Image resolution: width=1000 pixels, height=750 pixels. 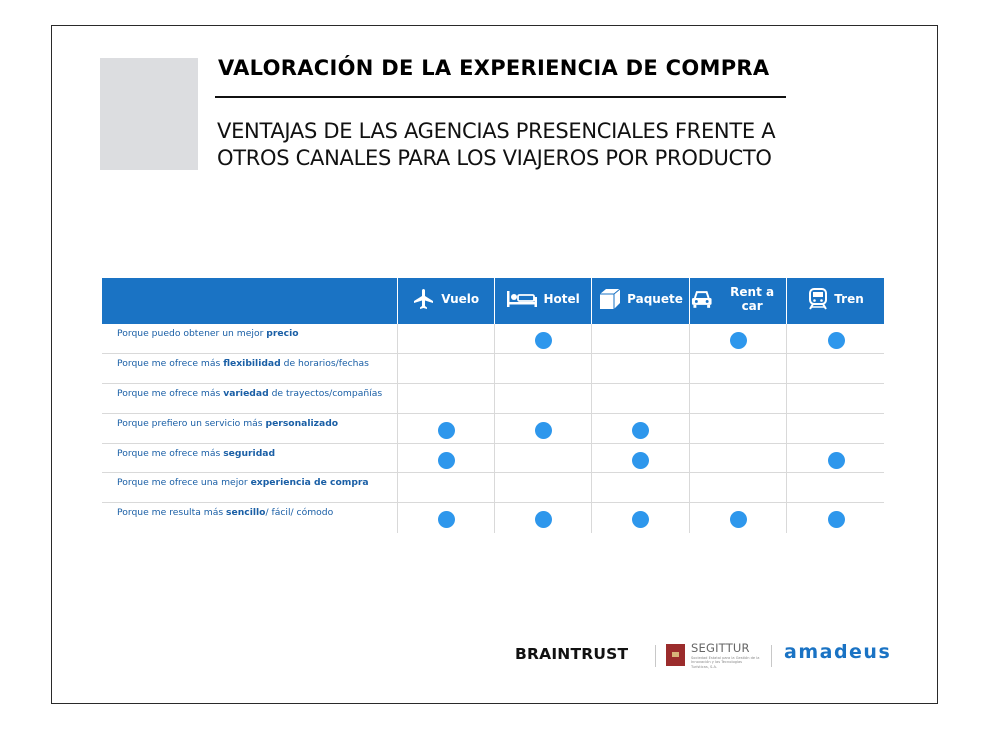 I want to click on bed-icon, so click(x=522, y=299).